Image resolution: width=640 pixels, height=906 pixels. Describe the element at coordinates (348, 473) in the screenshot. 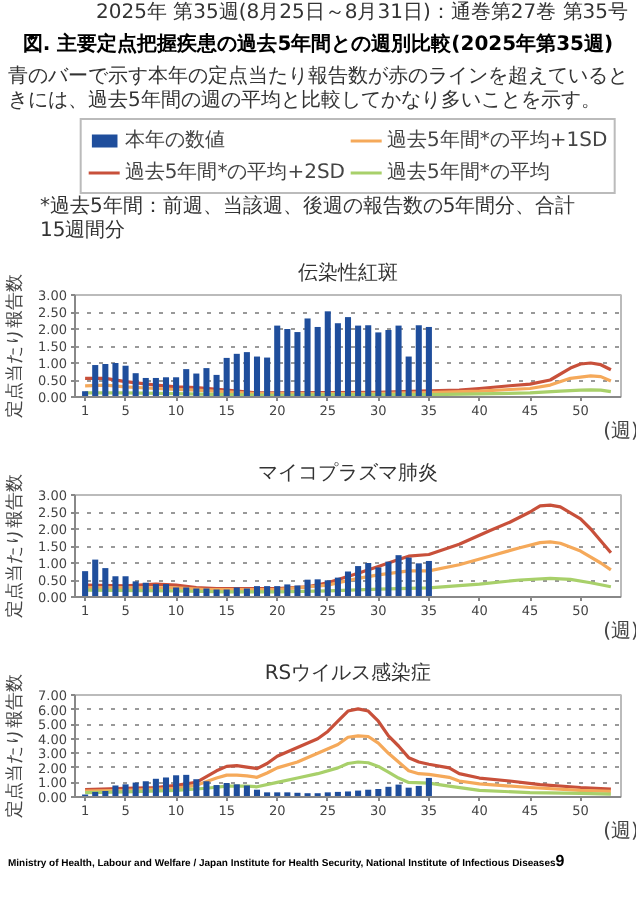

I see `chart-title: マイコプラズマ肺炎` at that location.